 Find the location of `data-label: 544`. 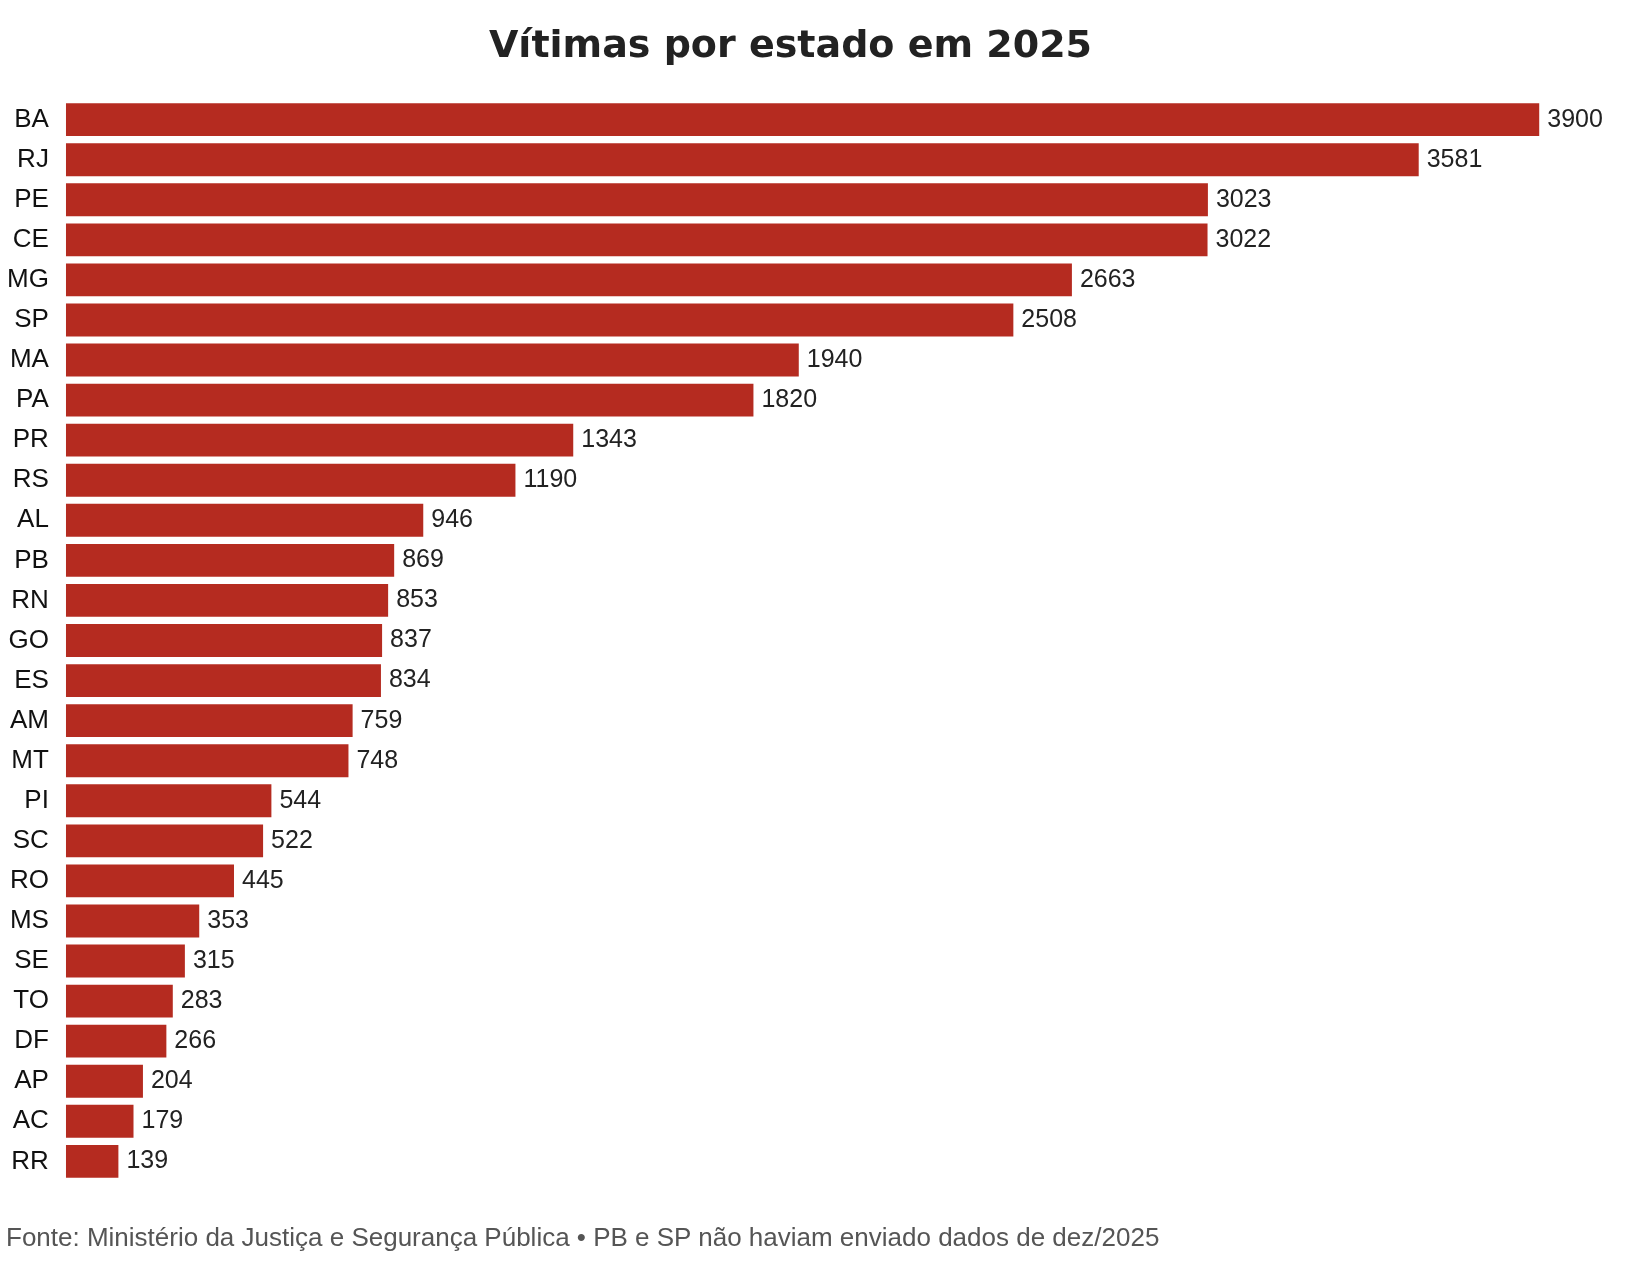

data-label: 544 is located at coordinates (300, 798).